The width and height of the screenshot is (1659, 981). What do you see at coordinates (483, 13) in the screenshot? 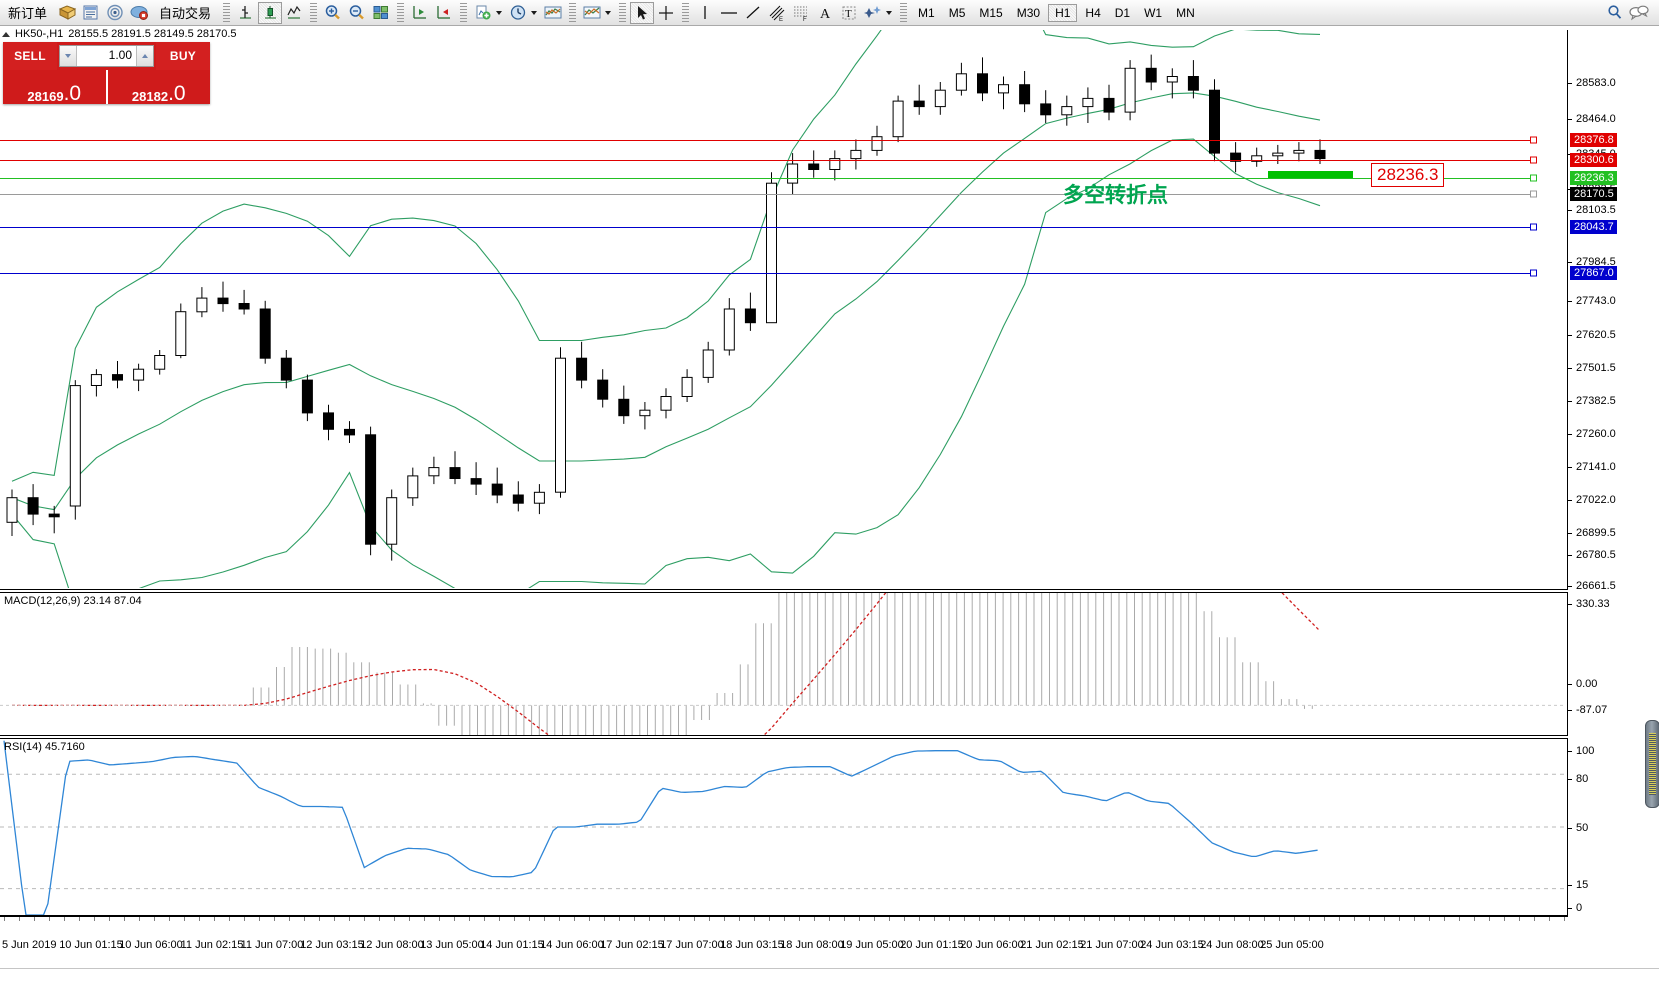
I see `new-chart-icon` at bounding box center [483, 13].